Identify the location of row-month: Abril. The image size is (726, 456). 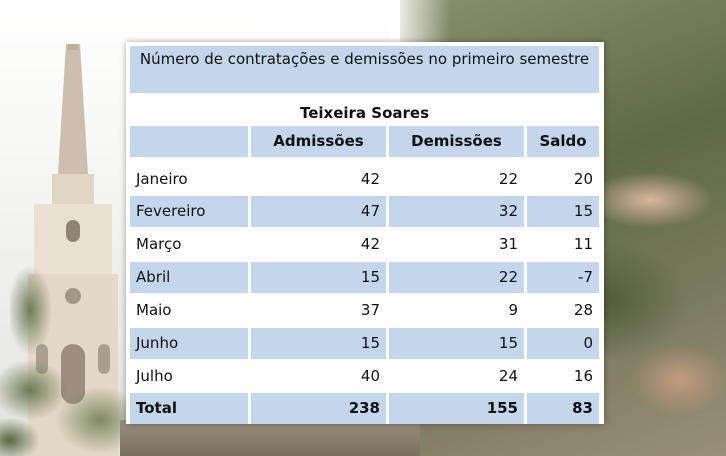
(189, 277).